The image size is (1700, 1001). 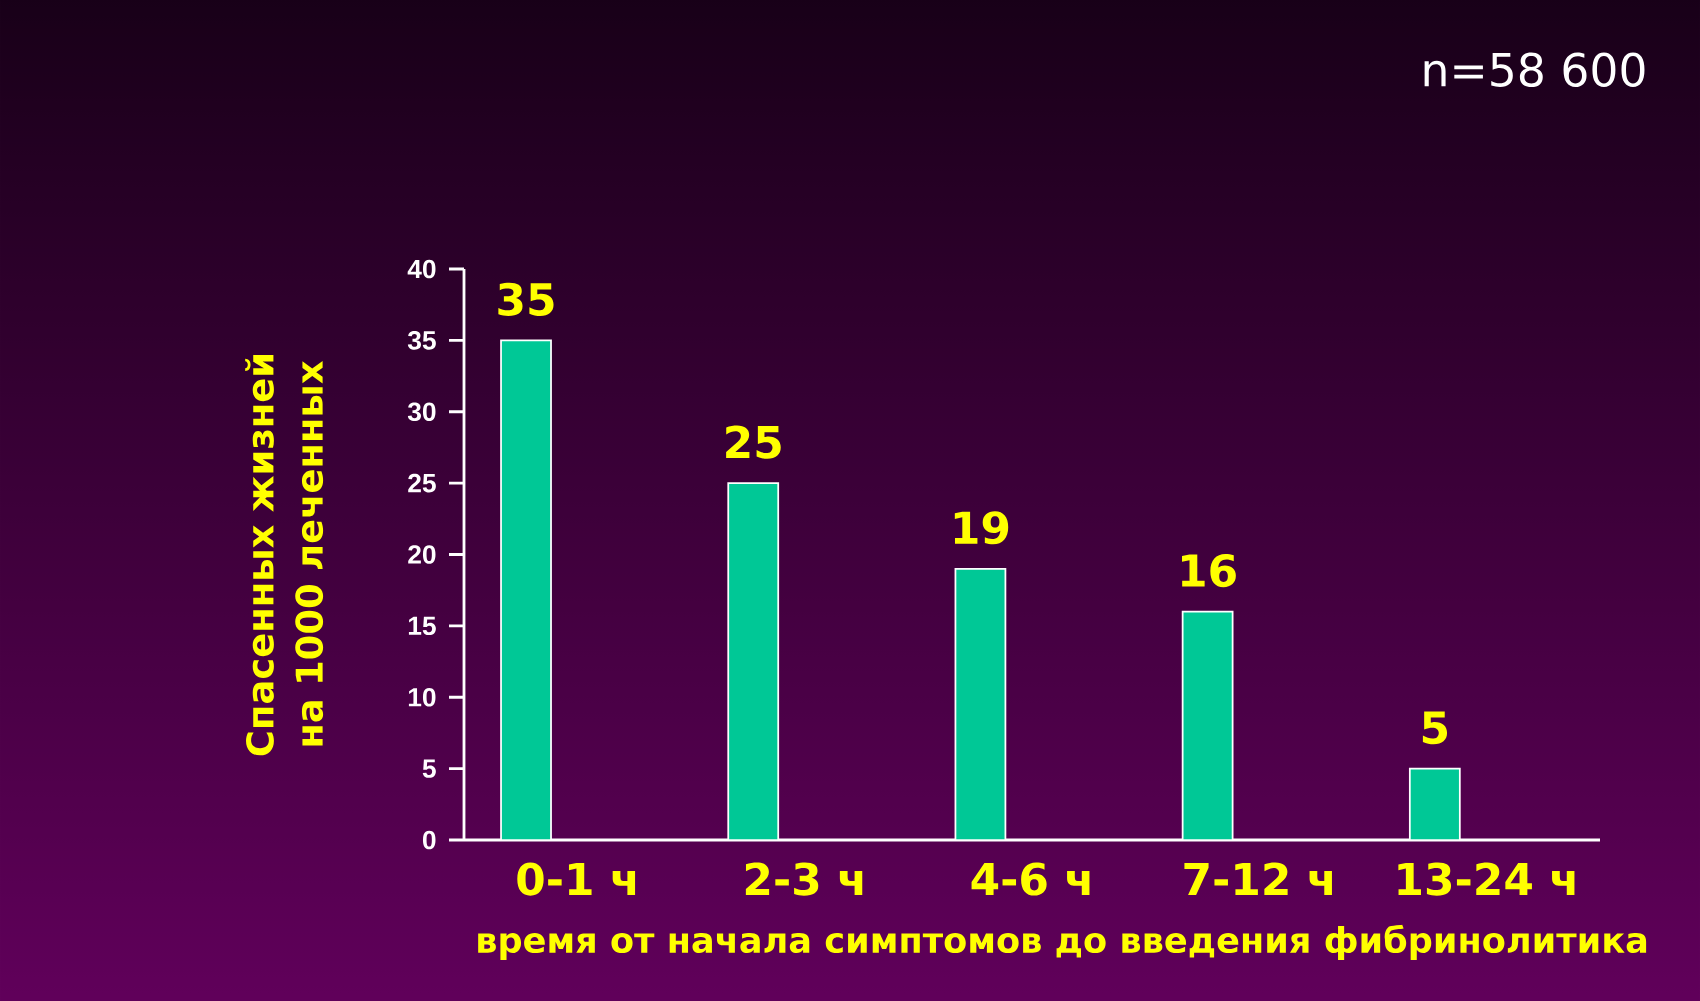 What do you see at coordinates (421, 412) in the screenshot?
I see `y-tick-label: 30` at bounding box center [421, 412].